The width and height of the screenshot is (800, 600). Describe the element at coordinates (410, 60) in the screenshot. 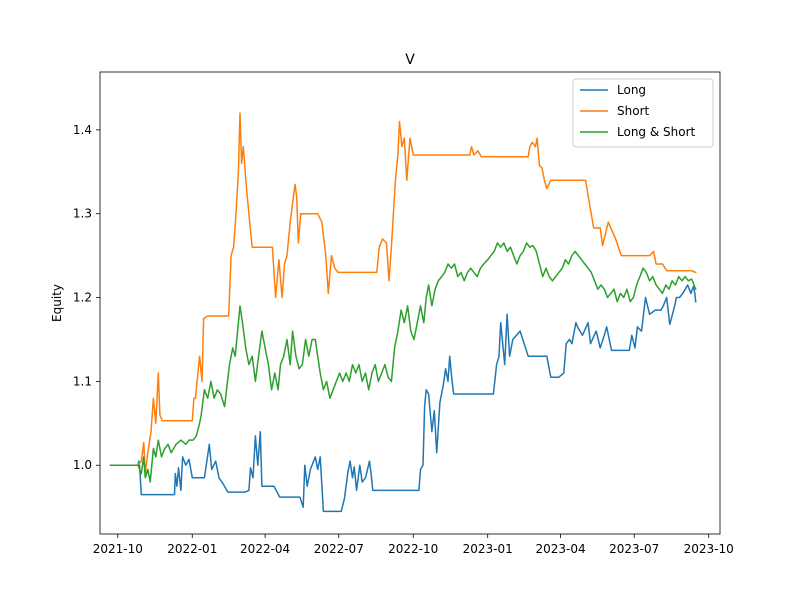

I see `chart-title: V` at that location.